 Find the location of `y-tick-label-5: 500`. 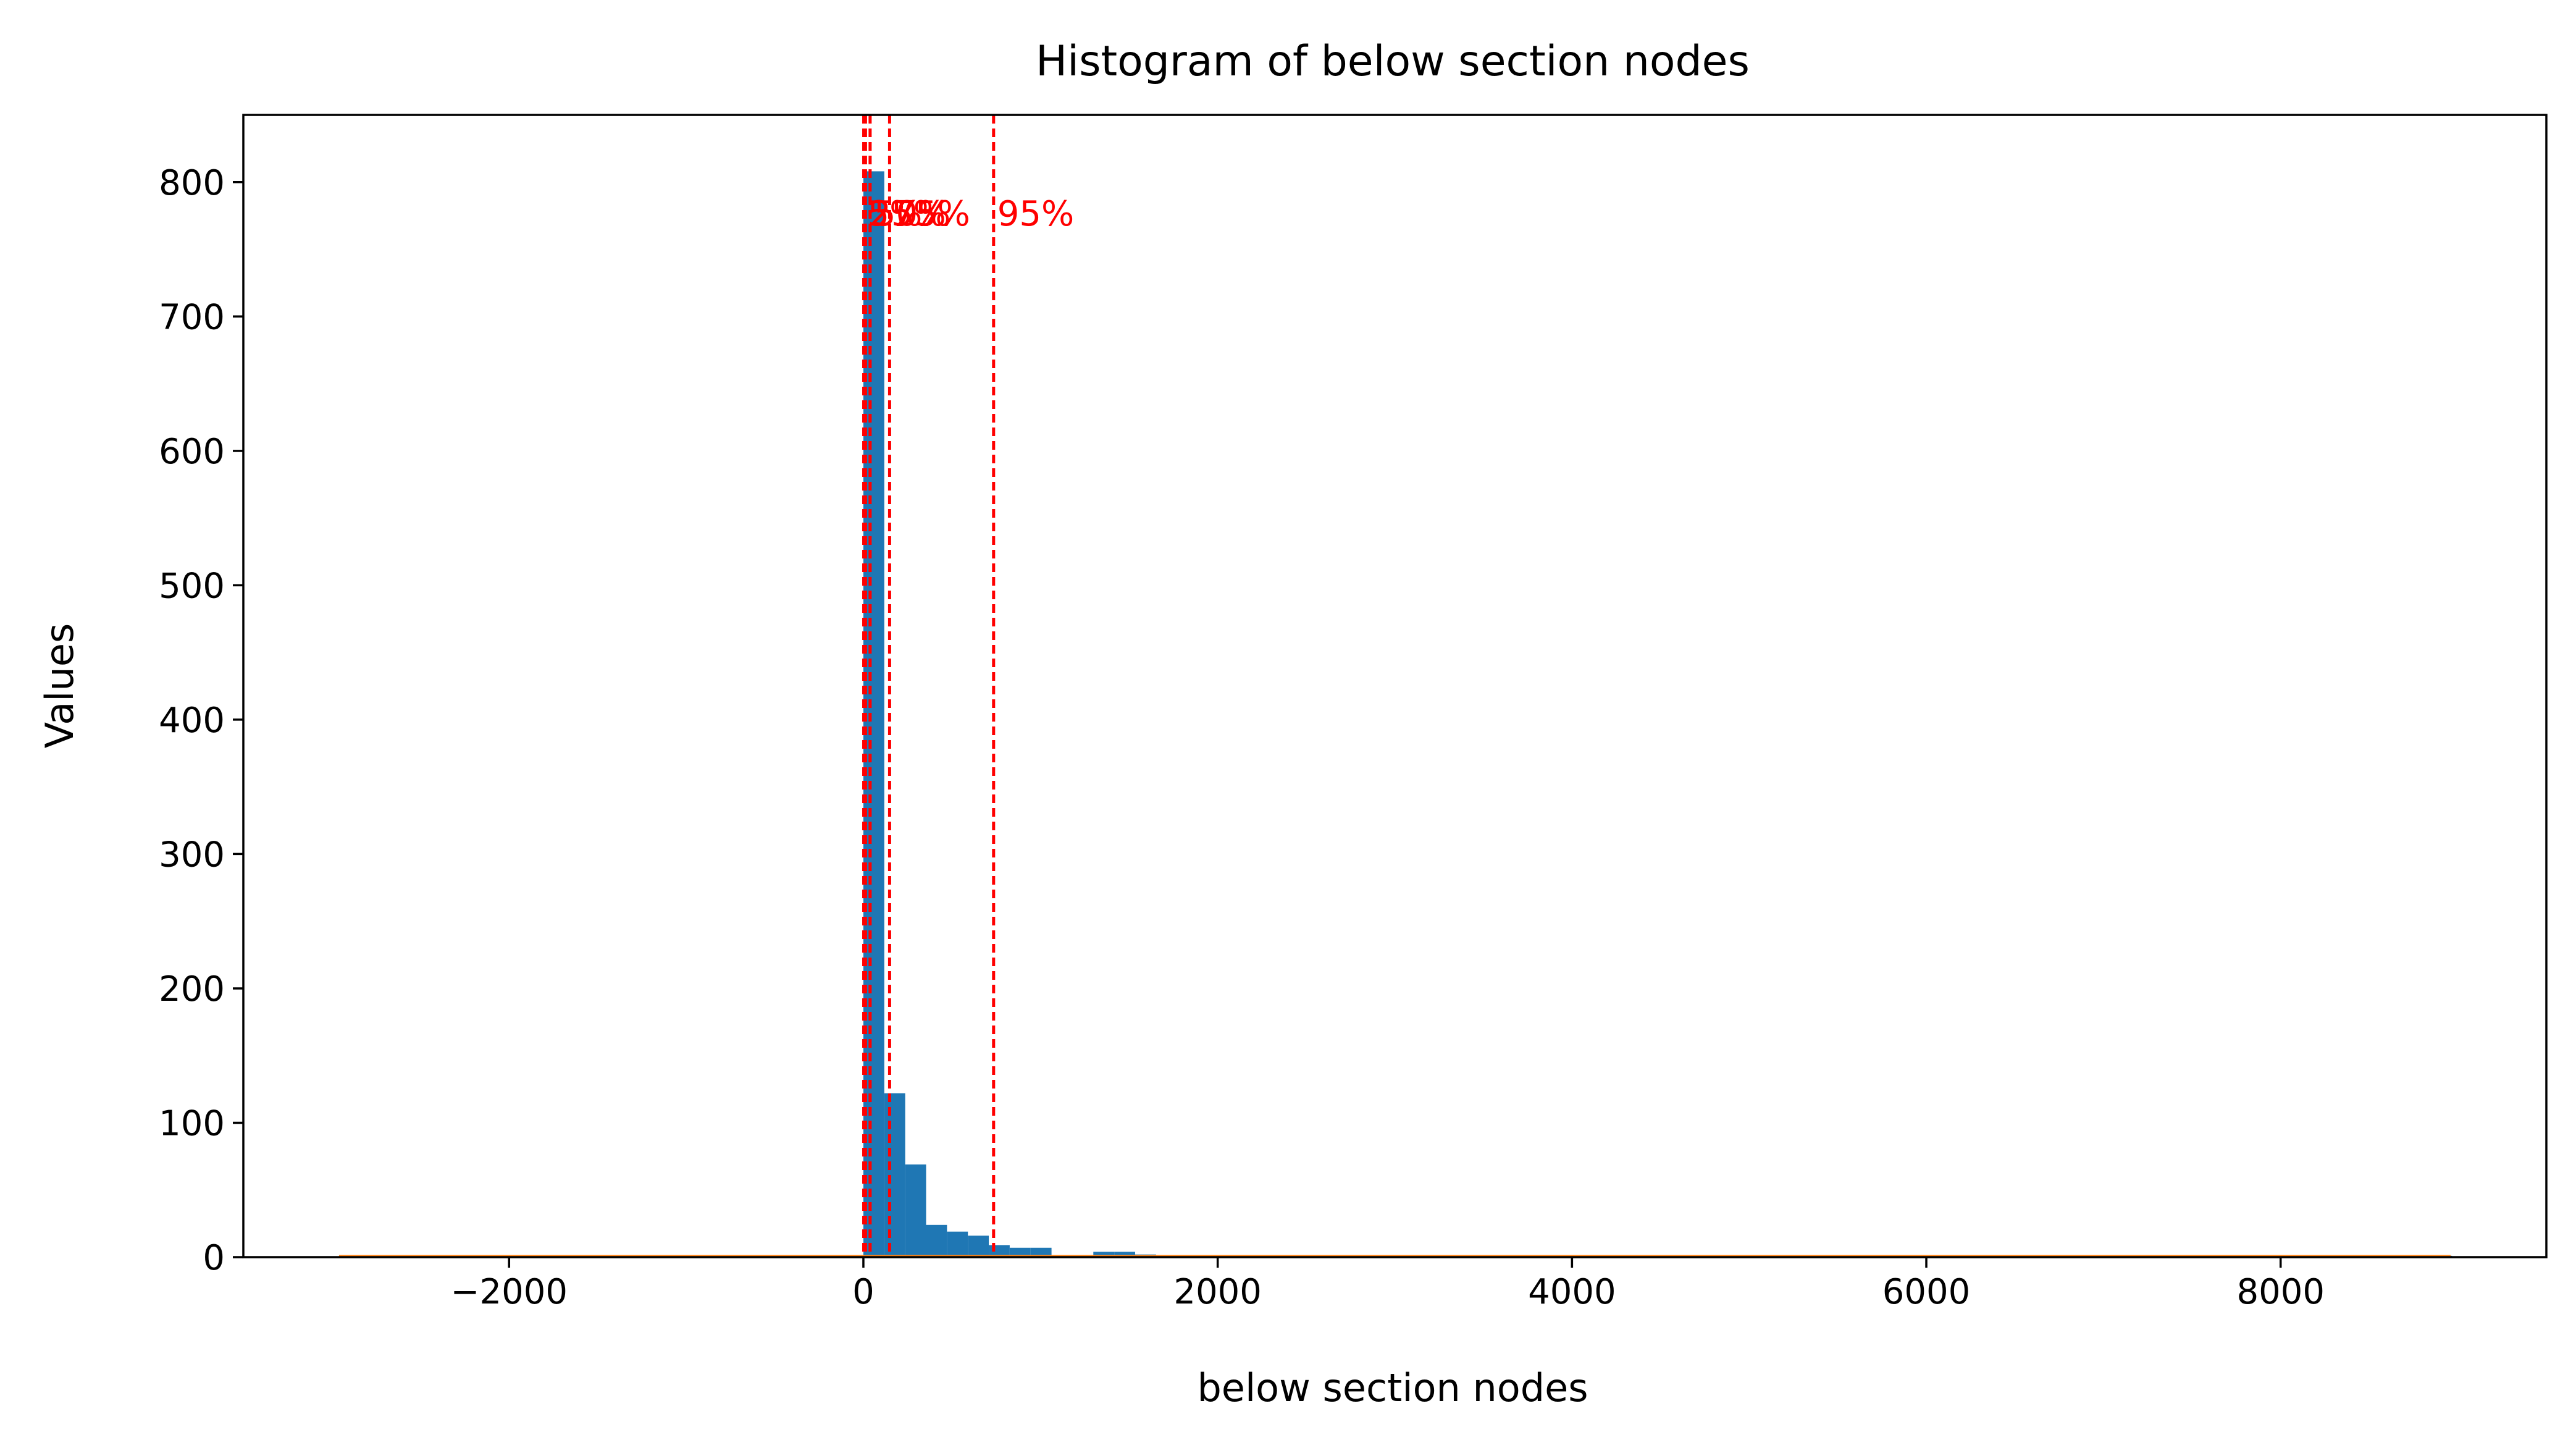

y-tick-label-5: 500 is located at coordinates (192, 586).